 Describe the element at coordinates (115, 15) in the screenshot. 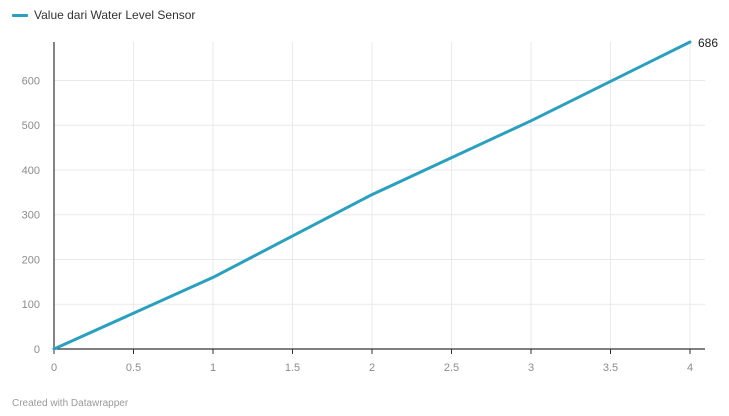

I see `legend-label: Value dari Water Level Sensor` at that location.